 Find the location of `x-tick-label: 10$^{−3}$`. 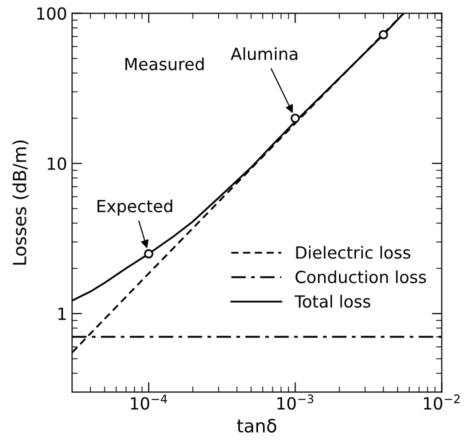

x-tick-label: 10$^{−3}$ is located at coordinates (295, 402).